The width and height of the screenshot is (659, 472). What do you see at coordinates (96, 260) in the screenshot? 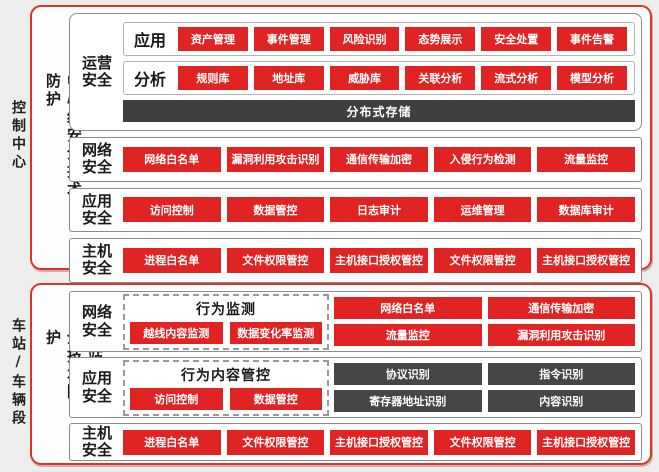
I see `host-security-label: 主机安全` at bounding box center [96, 260].